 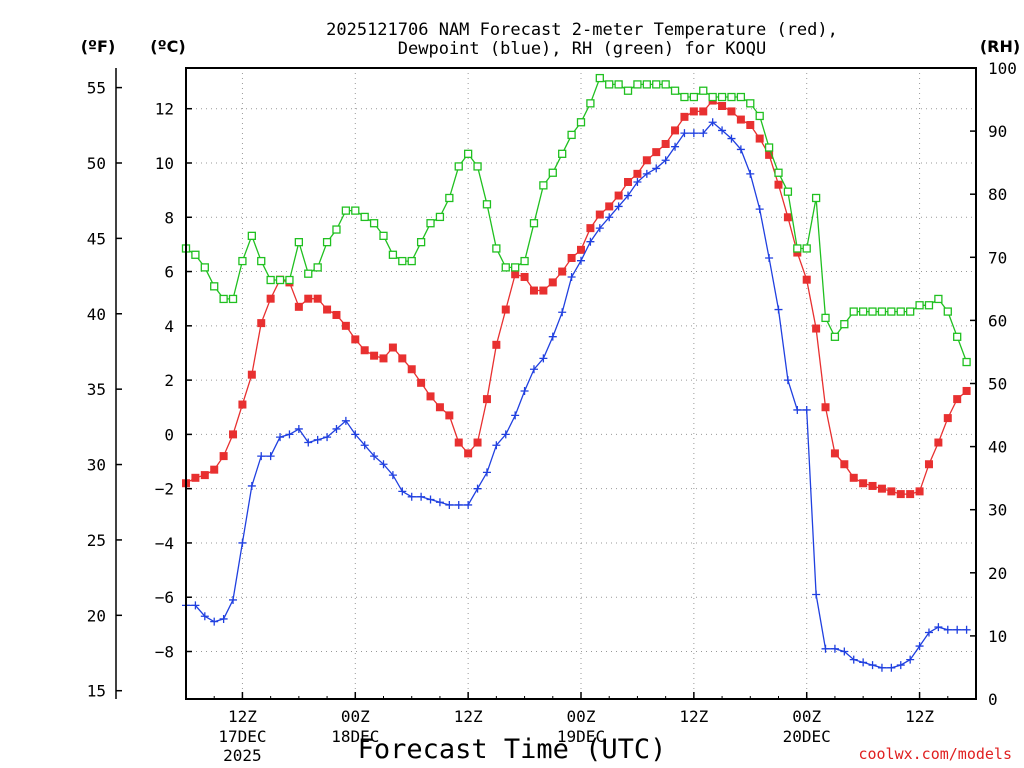 What do you see at coordinates (96, 238) in the screenshot?
I see `f-tick-label: 45` at bounding box center [96, 238].